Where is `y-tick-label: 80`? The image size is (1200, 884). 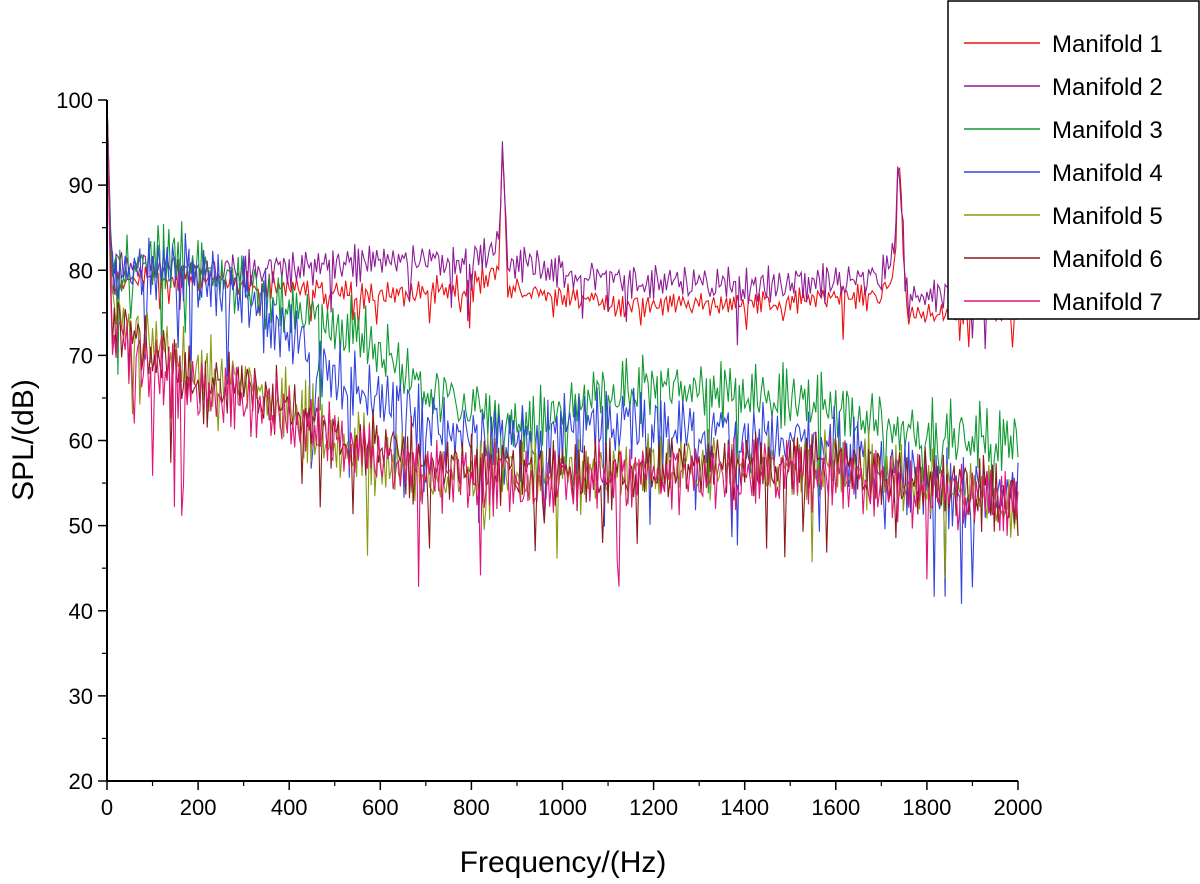
y-tick-label: 80 is located at coordinates (81, 270).